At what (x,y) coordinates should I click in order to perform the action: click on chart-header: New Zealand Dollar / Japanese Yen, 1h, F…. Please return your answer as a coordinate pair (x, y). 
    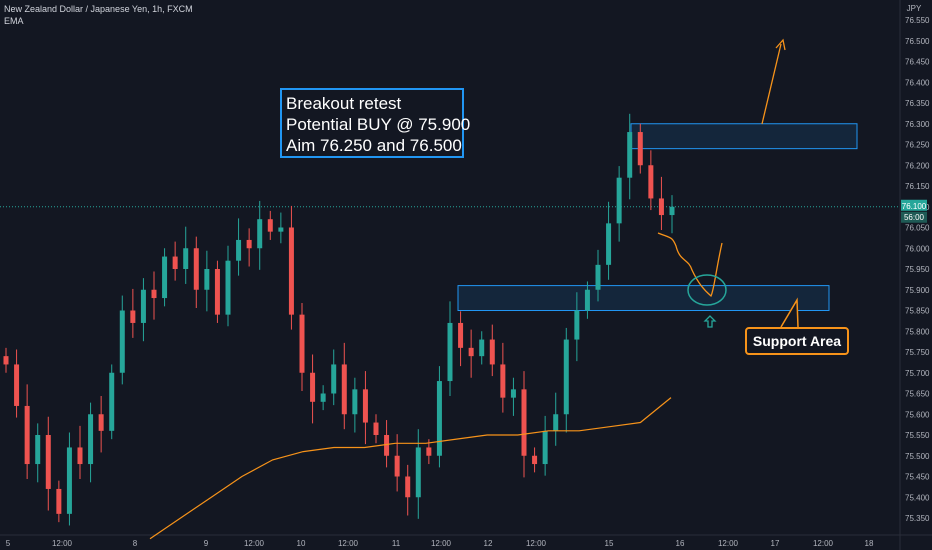
    Looking at the image, I should click on (98, 15).